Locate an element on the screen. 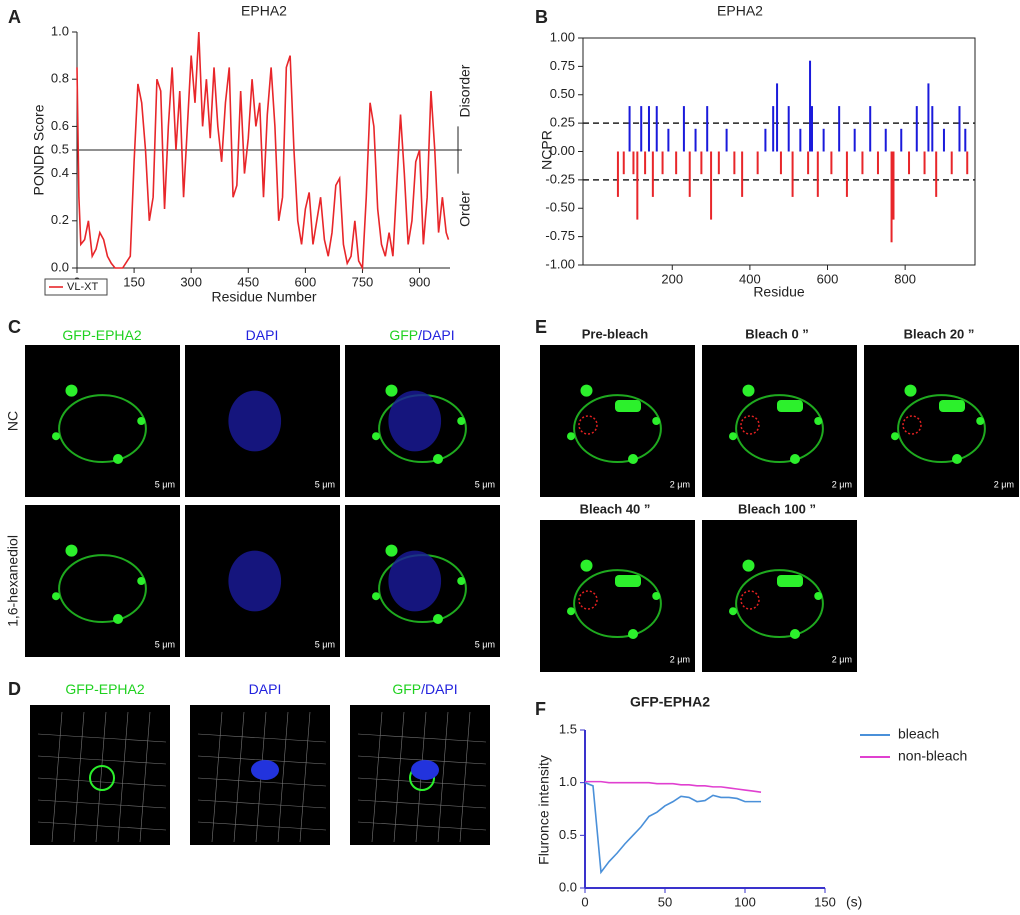 The width and height of the screenshot is (1020, 915). y-tick-label: 1.0 is located at coordinates (60, 30).